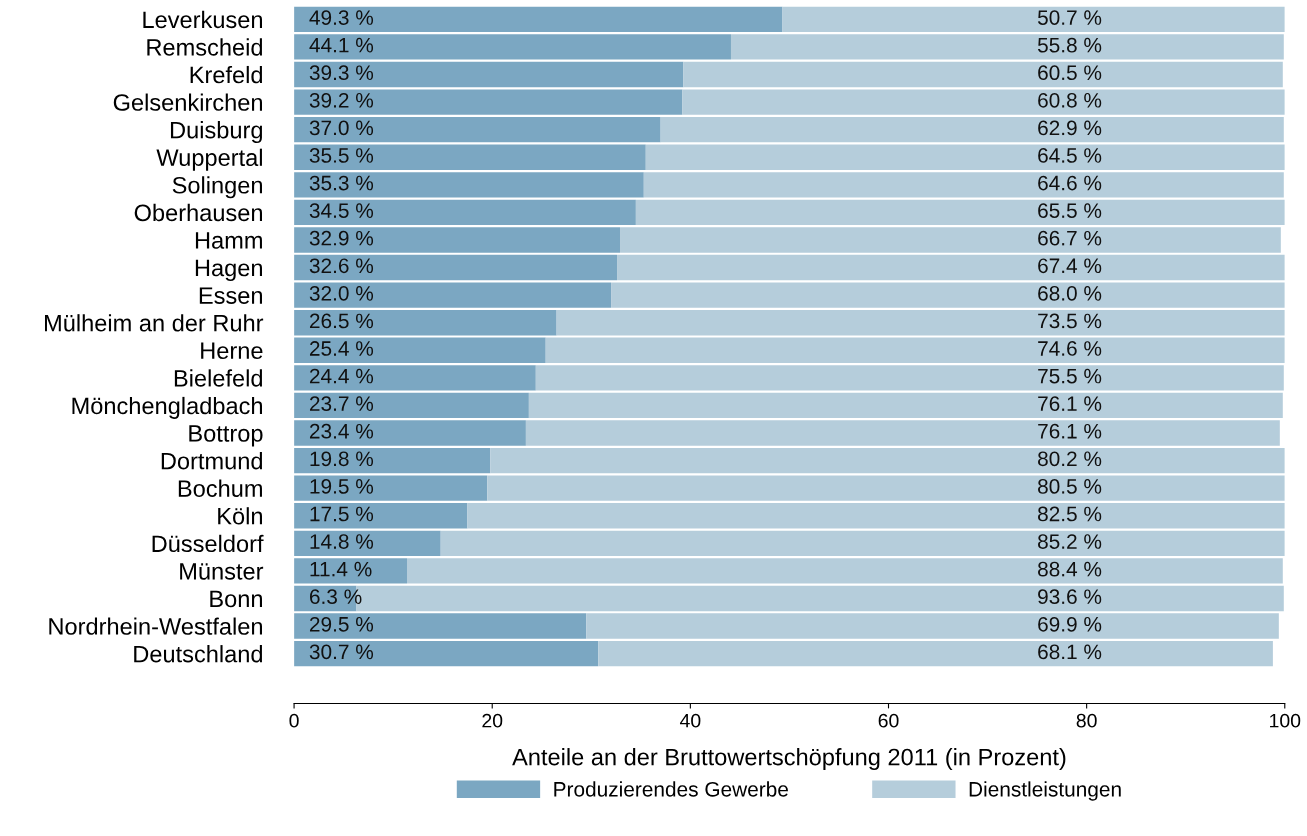 Image resolution: width=1307 pixels, height=836 pixels. I want to click on data-label: 49.3 %, so click(341, 17).